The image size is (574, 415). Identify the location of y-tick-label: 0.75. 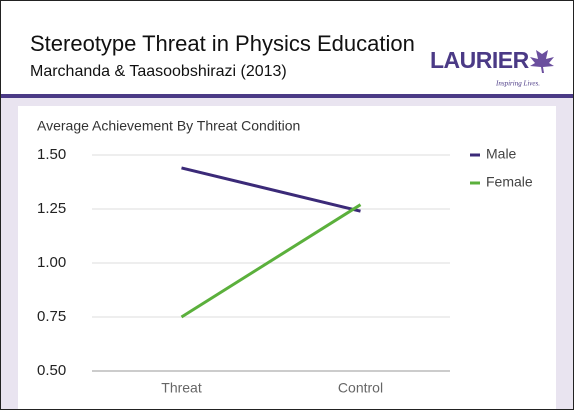
(51, 316).